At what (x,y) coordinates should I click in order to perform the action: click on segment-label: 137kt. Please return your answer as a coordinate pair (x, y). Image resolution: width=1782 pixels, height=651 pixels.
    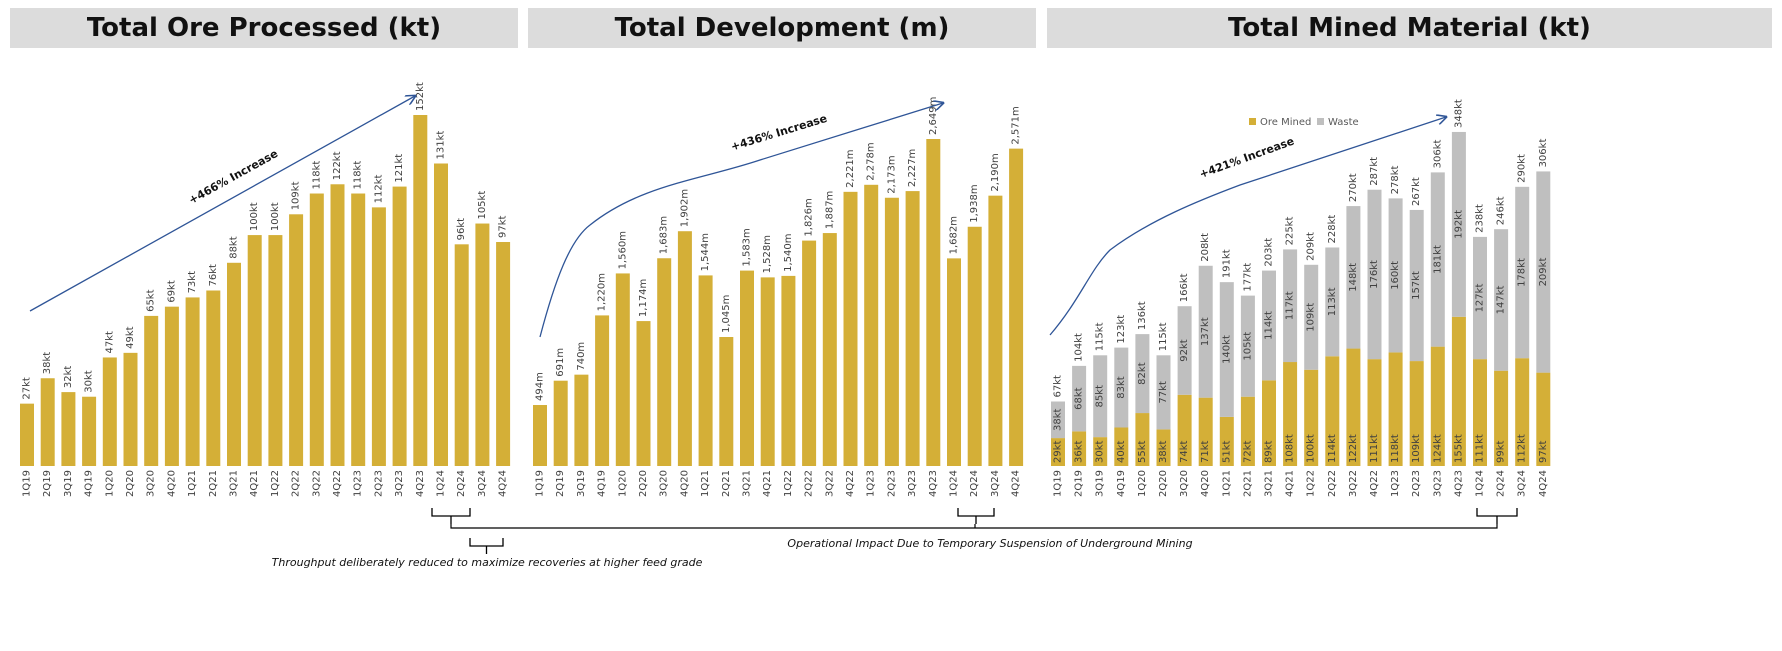
    Looking at the image, I should click on (1205, 331).